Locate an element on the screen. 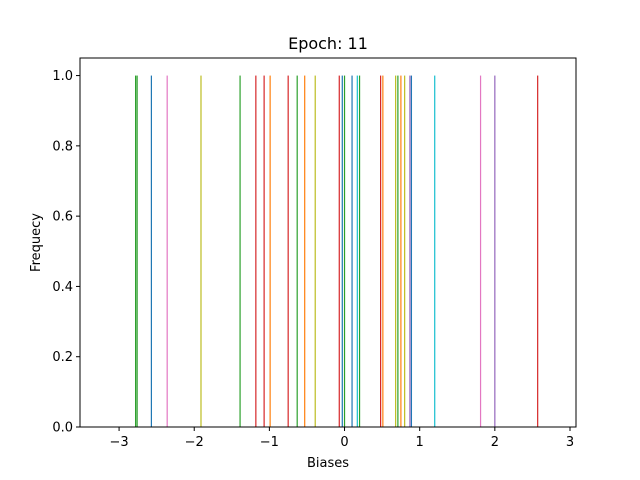 The image size is (640, 480). y-tick-label: 0.0 is located at coordinates (62, 428).